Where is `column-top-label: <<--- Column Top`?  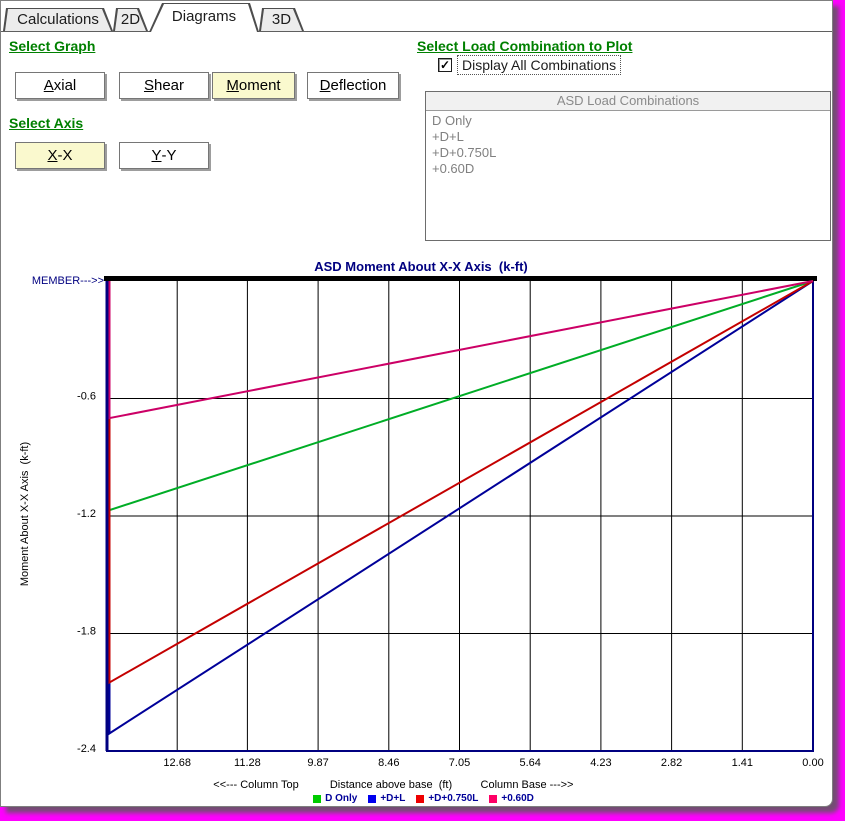
column-top-label: <<--- Column Top is located at coordinates (256, 785).